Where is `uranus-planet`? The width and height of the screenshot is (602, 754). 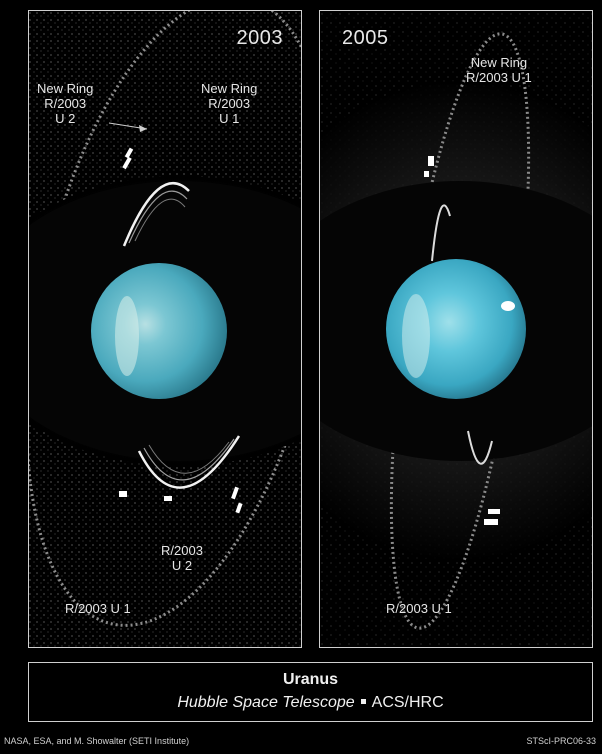 uranus-planet is located at coordinates (159, 331).